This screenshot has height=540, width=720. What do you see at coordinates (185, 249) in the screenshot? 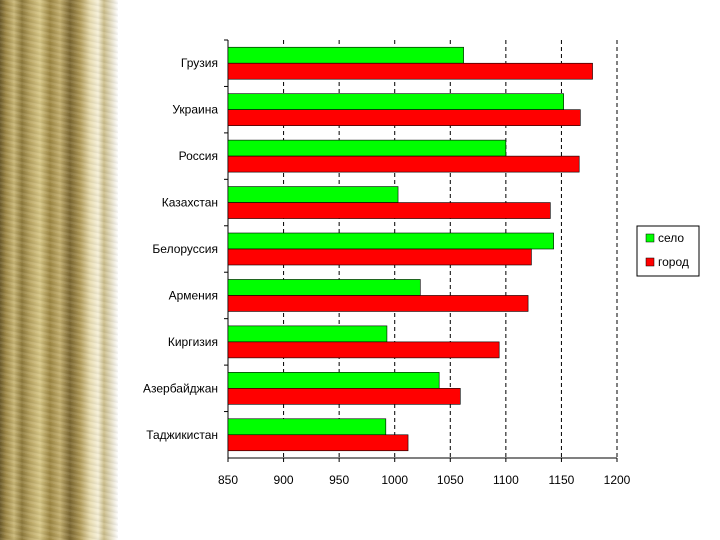
I see `category-label: Белоруссия` at bounding box center [185, 249].